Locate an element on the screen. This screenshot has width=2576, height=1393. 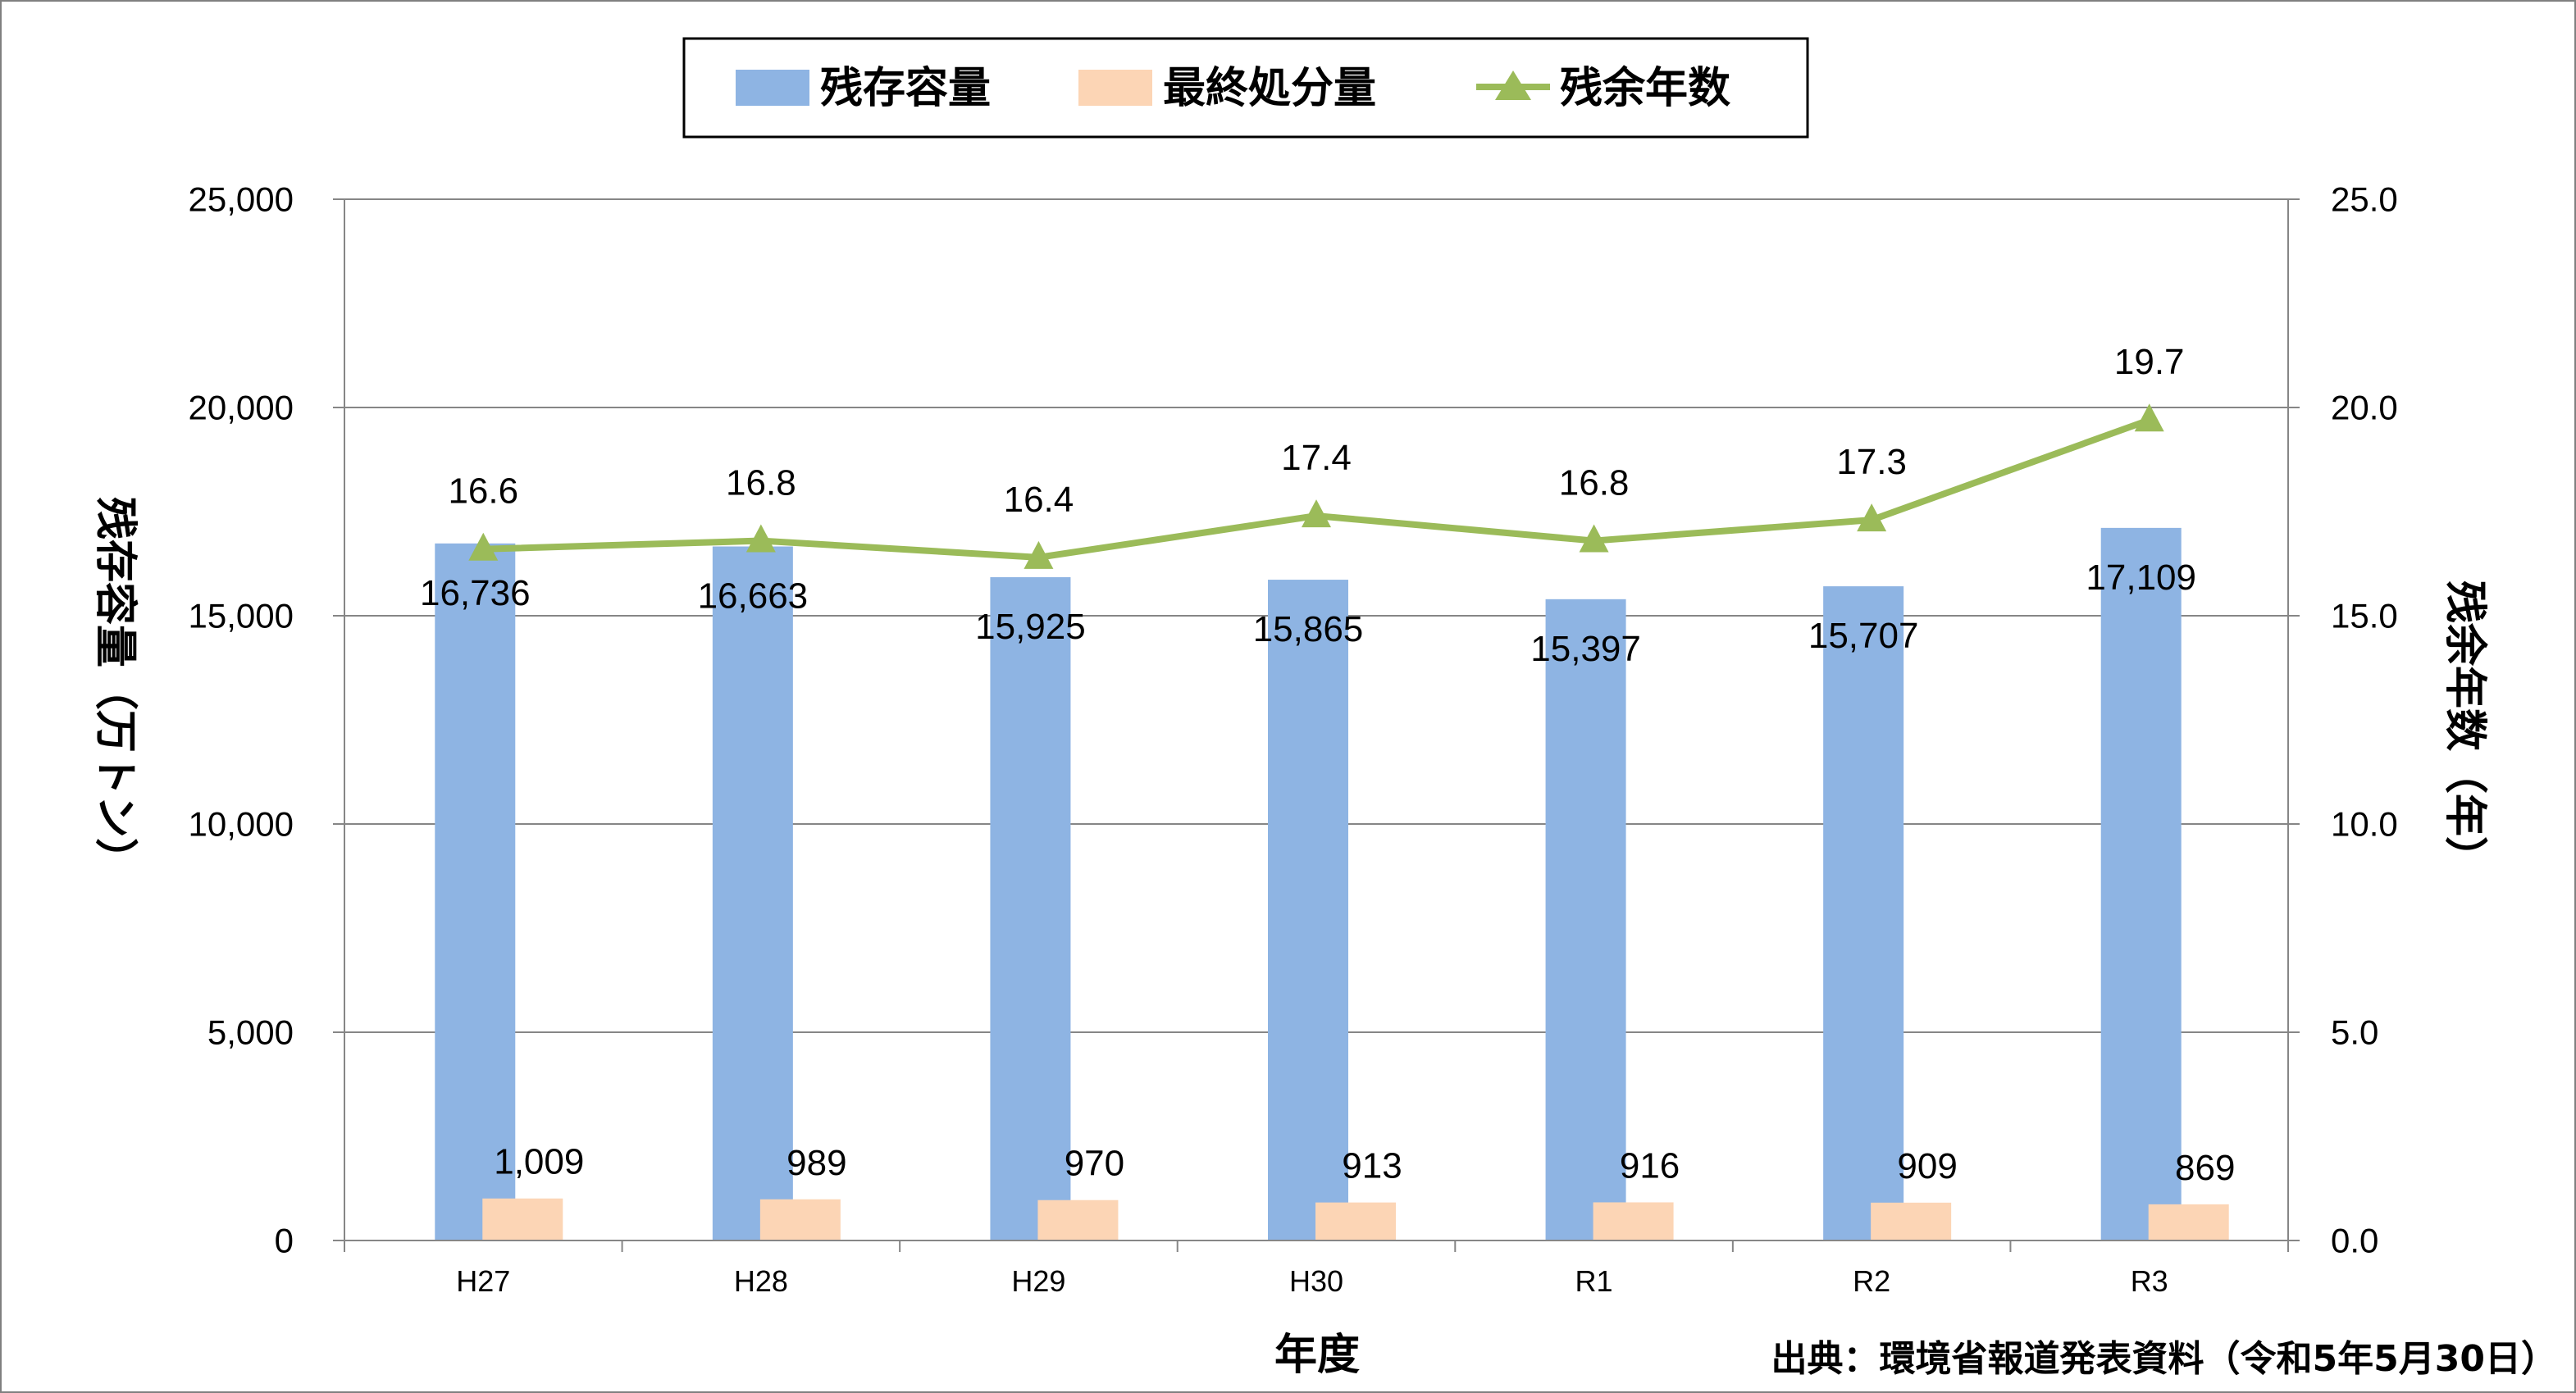
source-note: 出典：環境省報道発表資料（令和5年5月30日） is located at coordinates (2164, 1359).